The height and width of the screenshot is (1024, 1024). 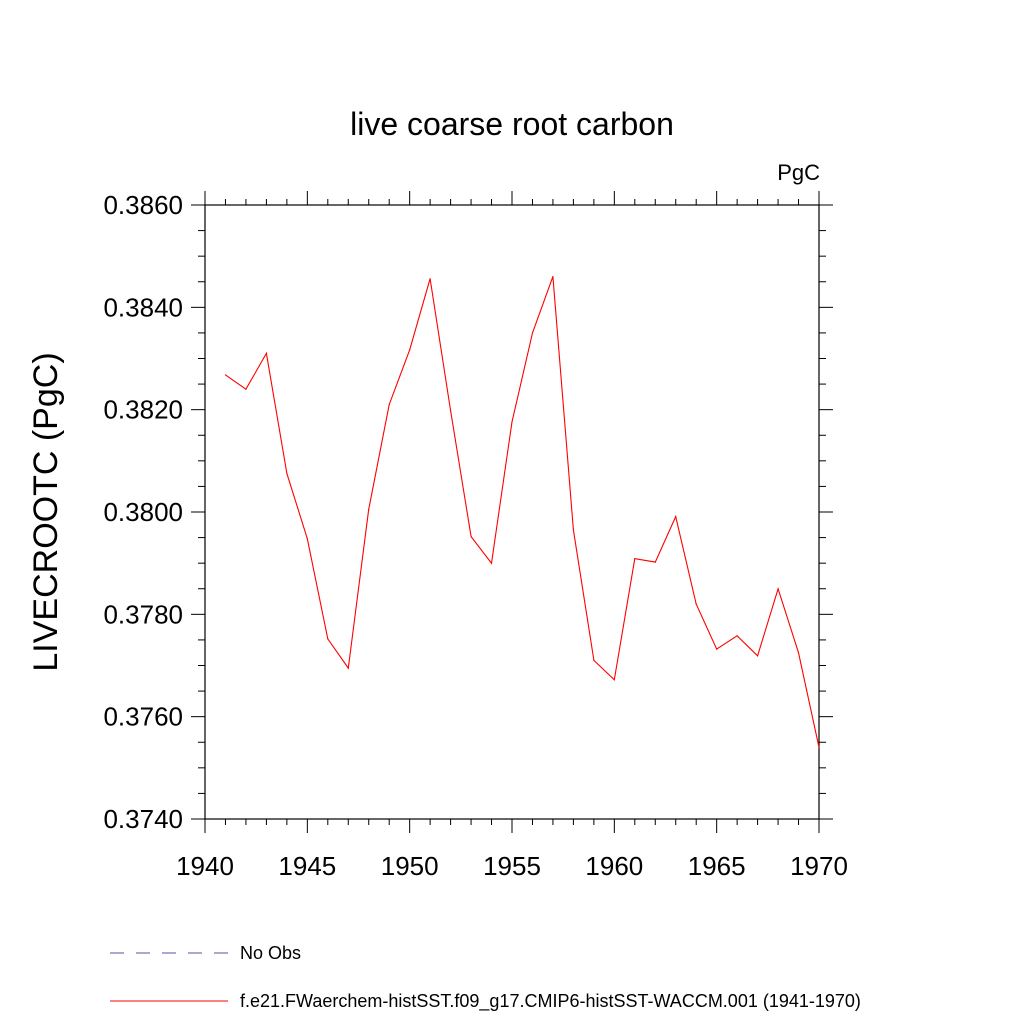 I want to click on x-tick-labels: 1940 1945 1950 1955 1960 1965 1970, so click(x=512, y=866).